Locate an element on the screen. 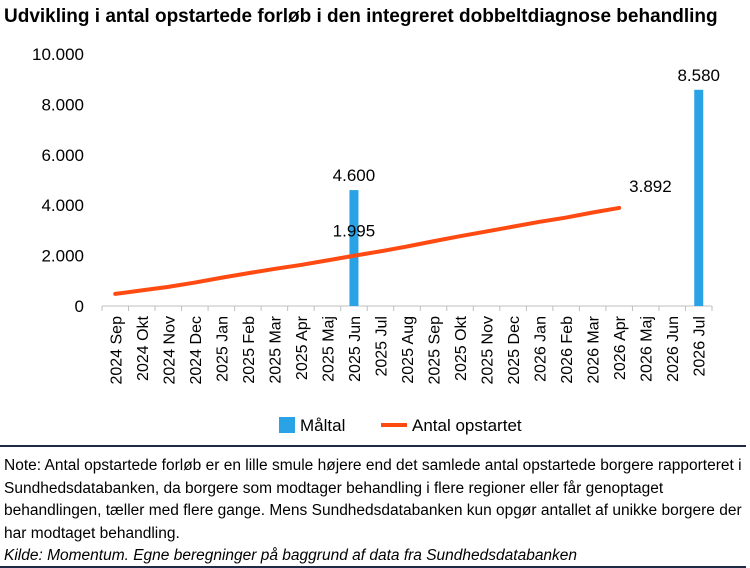  x-tick-label: 2025 Maj is located at coordinates (328, 349).